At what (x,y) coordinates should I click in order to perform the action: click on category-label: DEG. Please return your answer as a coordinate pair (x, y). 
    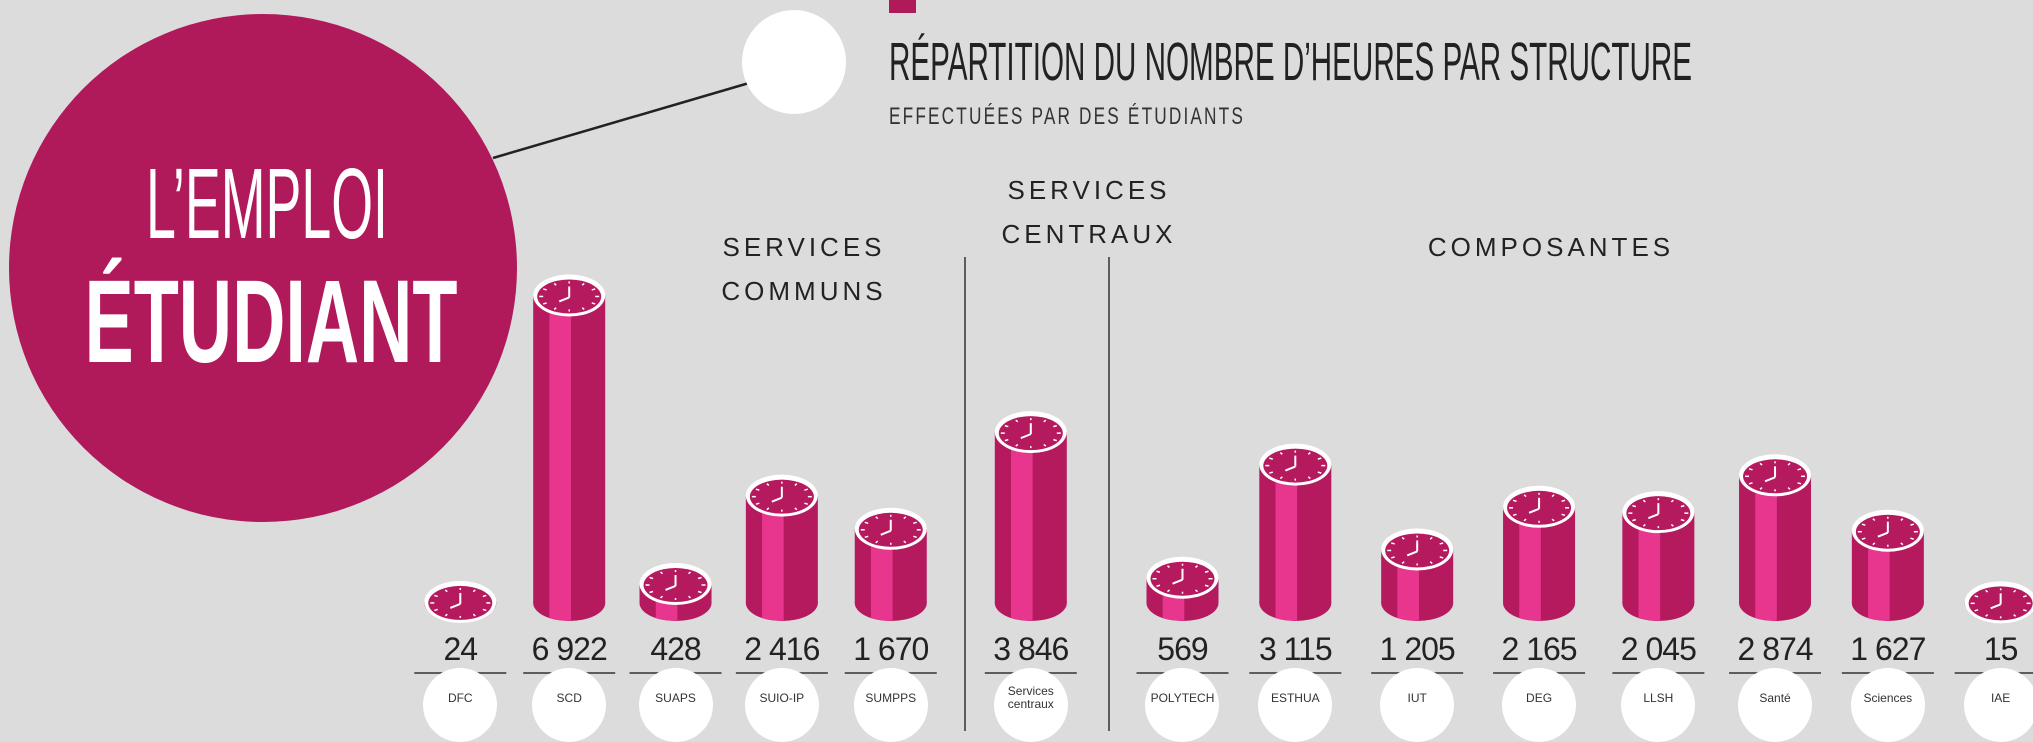
    Looking at the image, I should click on (1539, 705).